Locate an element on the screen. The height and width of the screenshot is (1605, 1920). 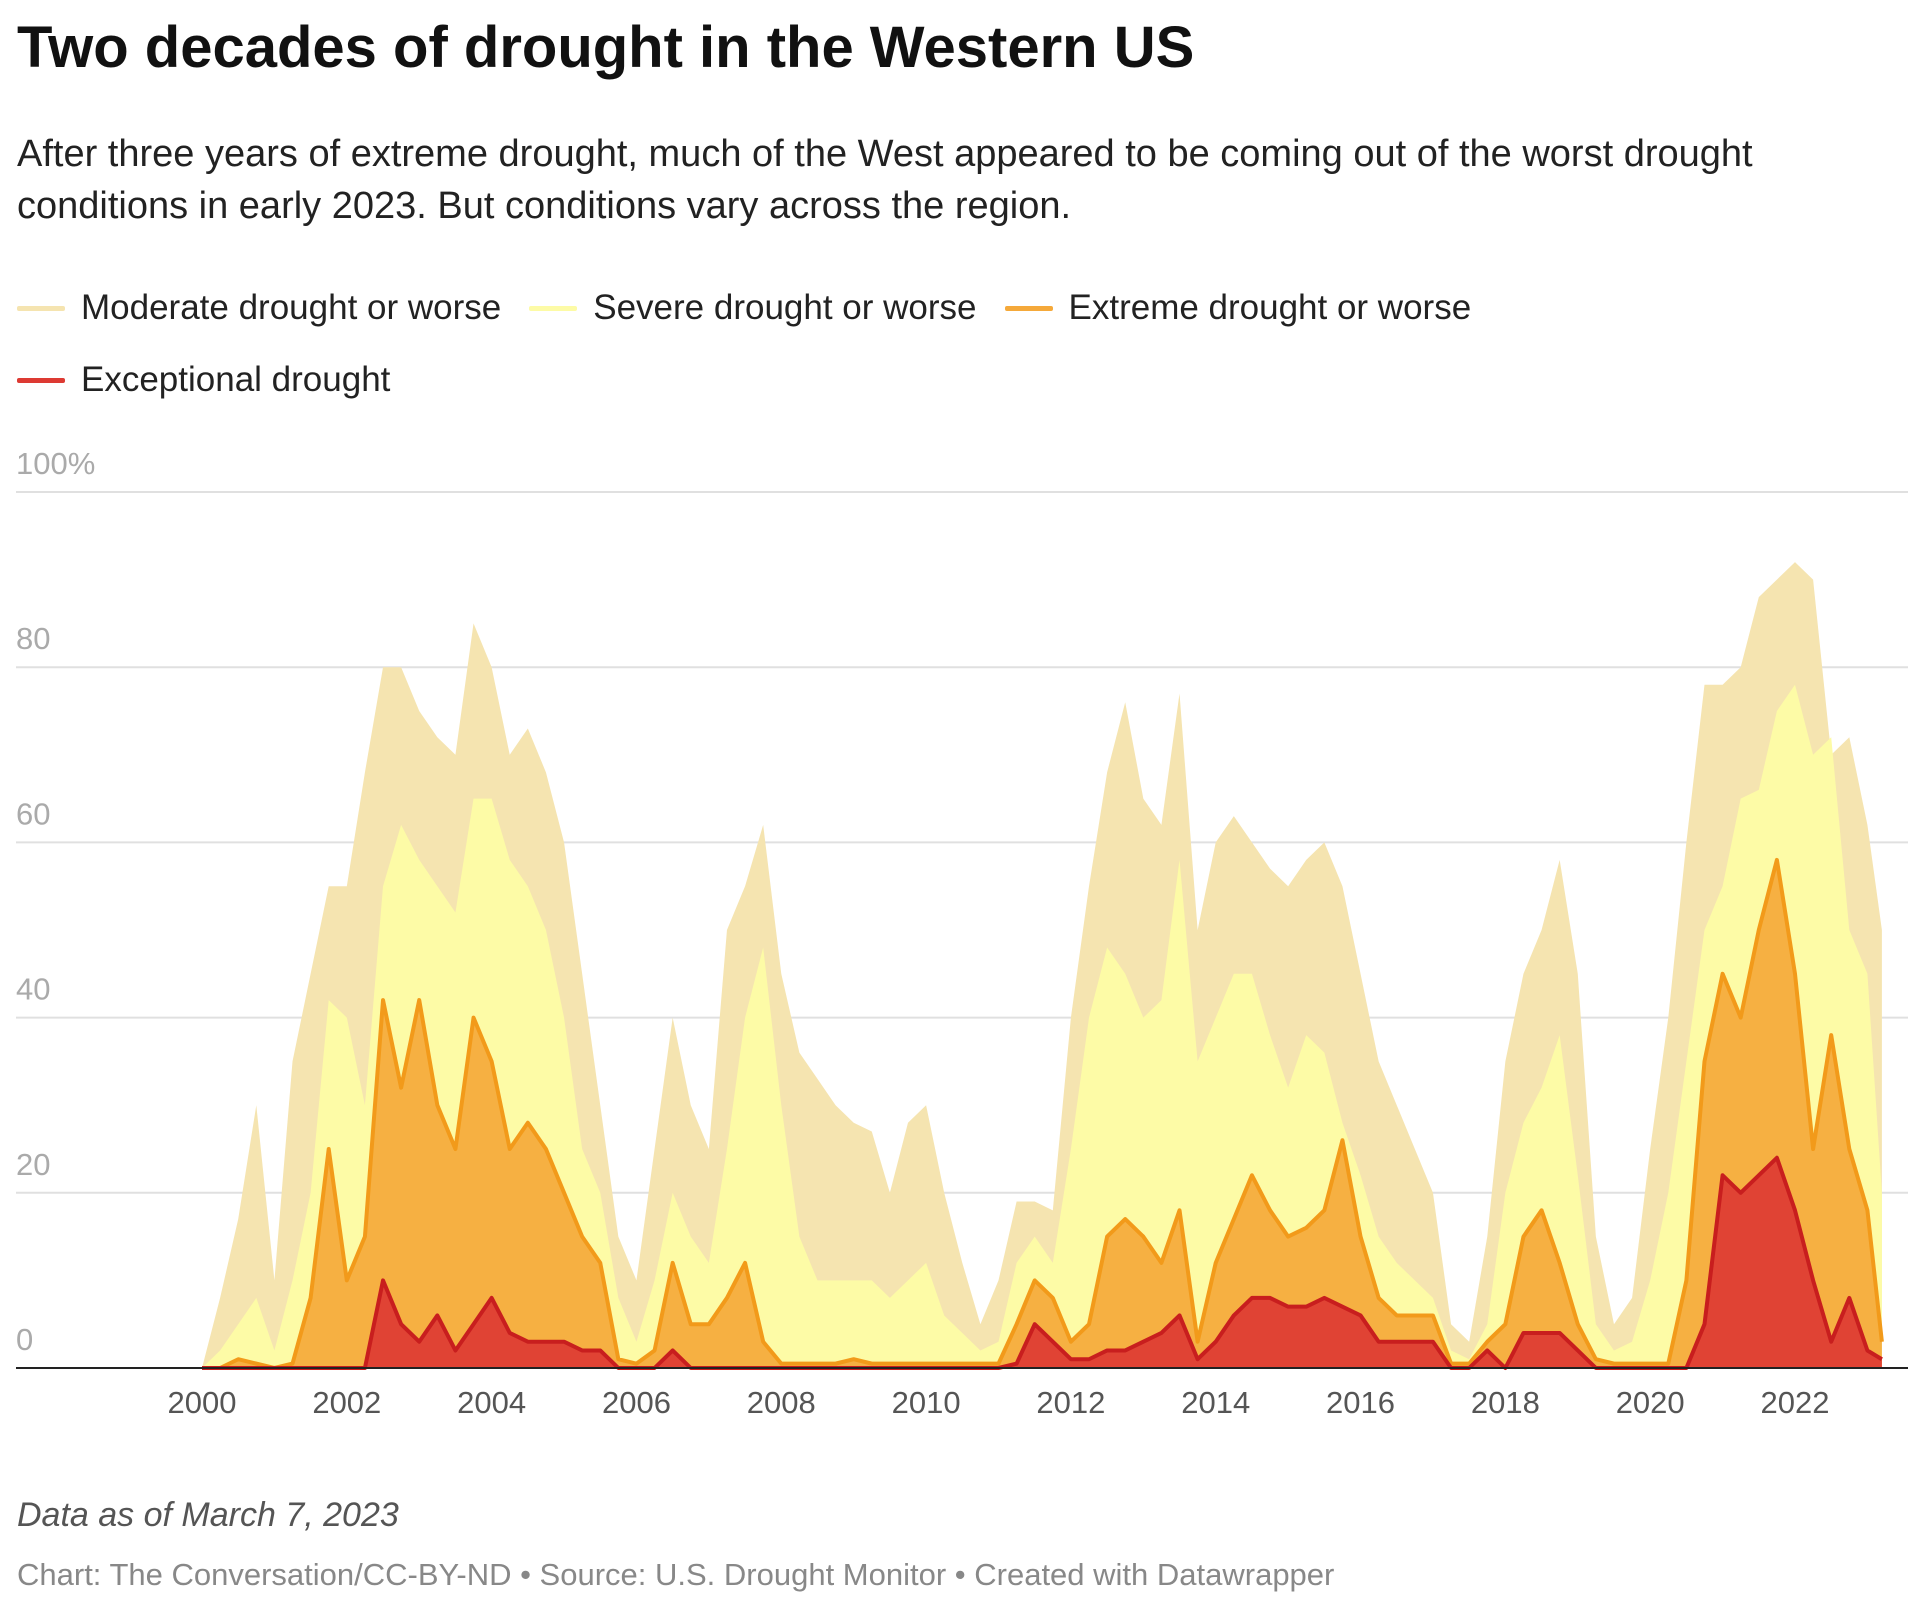
legend-label: Moderate drought or worse is located at coordinates (291, 307).